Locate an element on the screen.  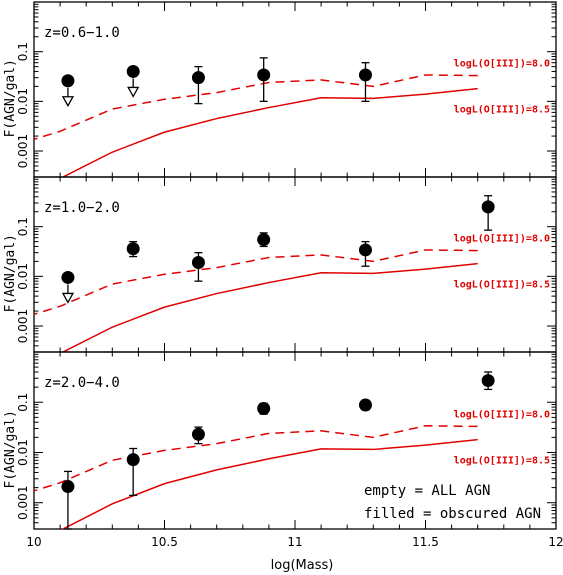
redshift-label: z=1.0−2.0 is located at coordinates (82, 208).